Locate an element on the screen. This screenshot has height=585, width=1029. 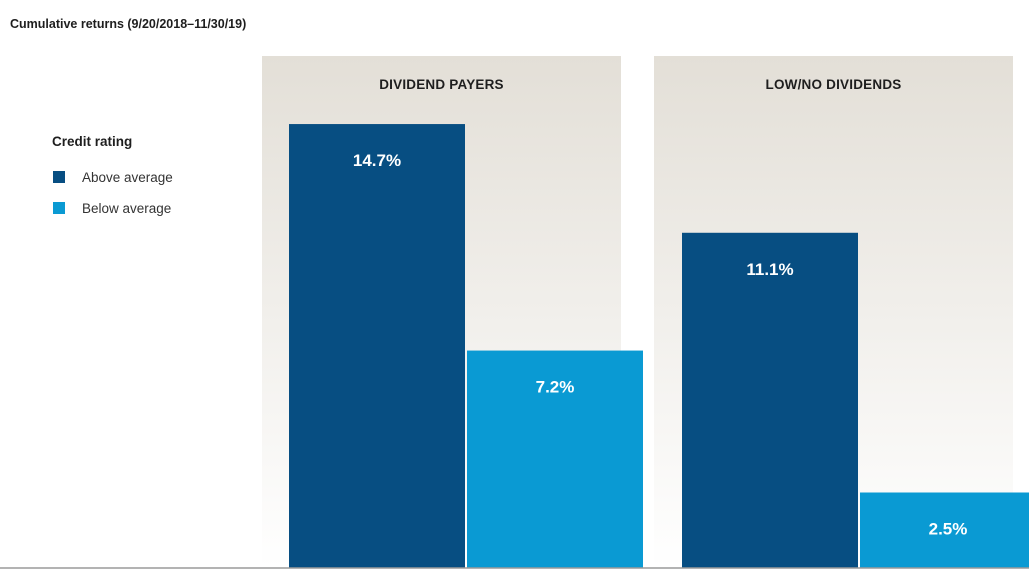
legend-label-below-average: Below average is located at coordinates (126, 208).